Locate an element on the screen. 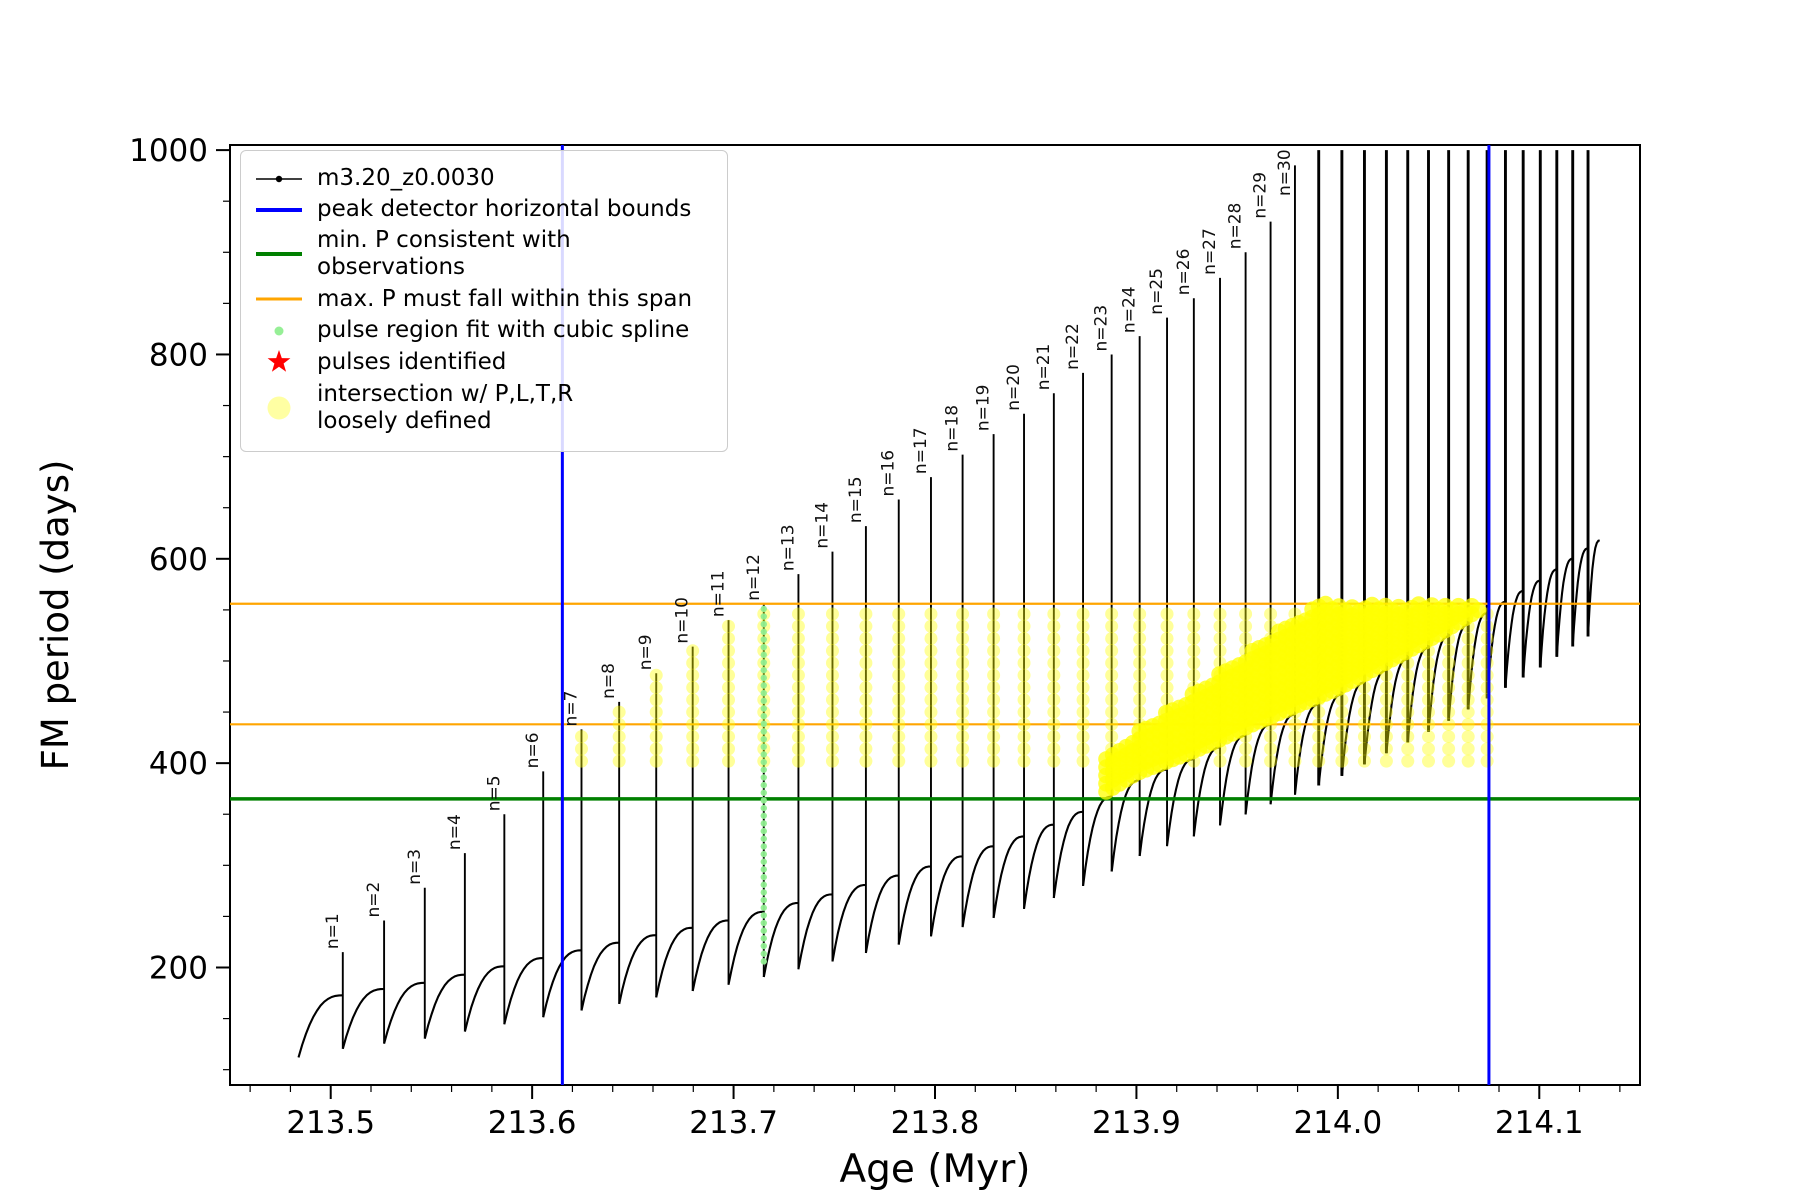  pulse-label: n=21 is located at coordinates (1044, 367).